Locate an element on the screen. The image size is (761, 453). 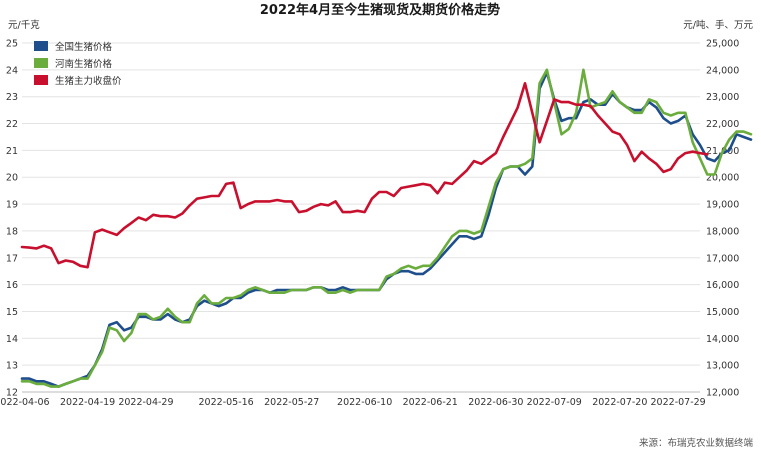
legend-label-national: 全国生猪价格 is located at coordinates (84, 47).